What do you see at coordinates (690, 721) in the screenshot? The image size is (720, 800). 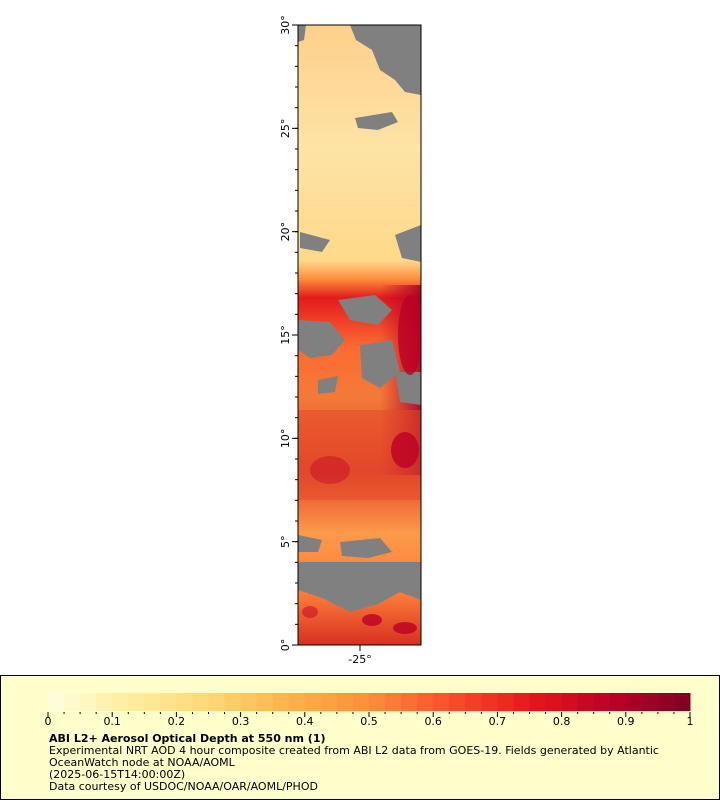 I see `colorbar-label: 1` at bounding box center [690, 721].